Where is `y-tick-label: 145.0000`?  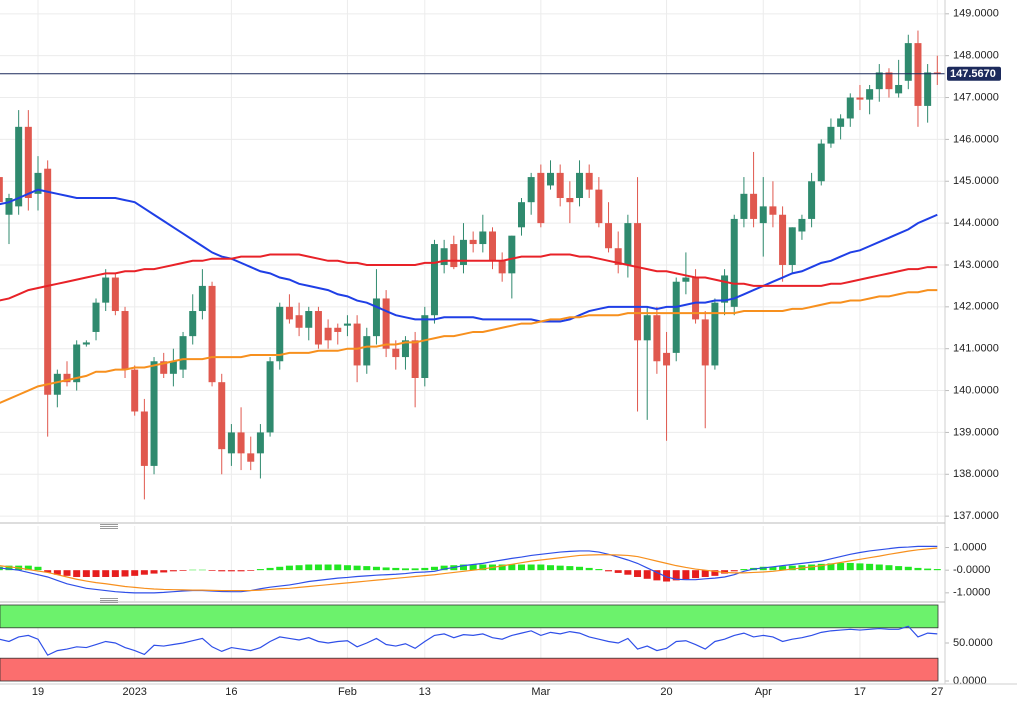 y-tick-label: 145.0000 is located at coordinates (976, 181).